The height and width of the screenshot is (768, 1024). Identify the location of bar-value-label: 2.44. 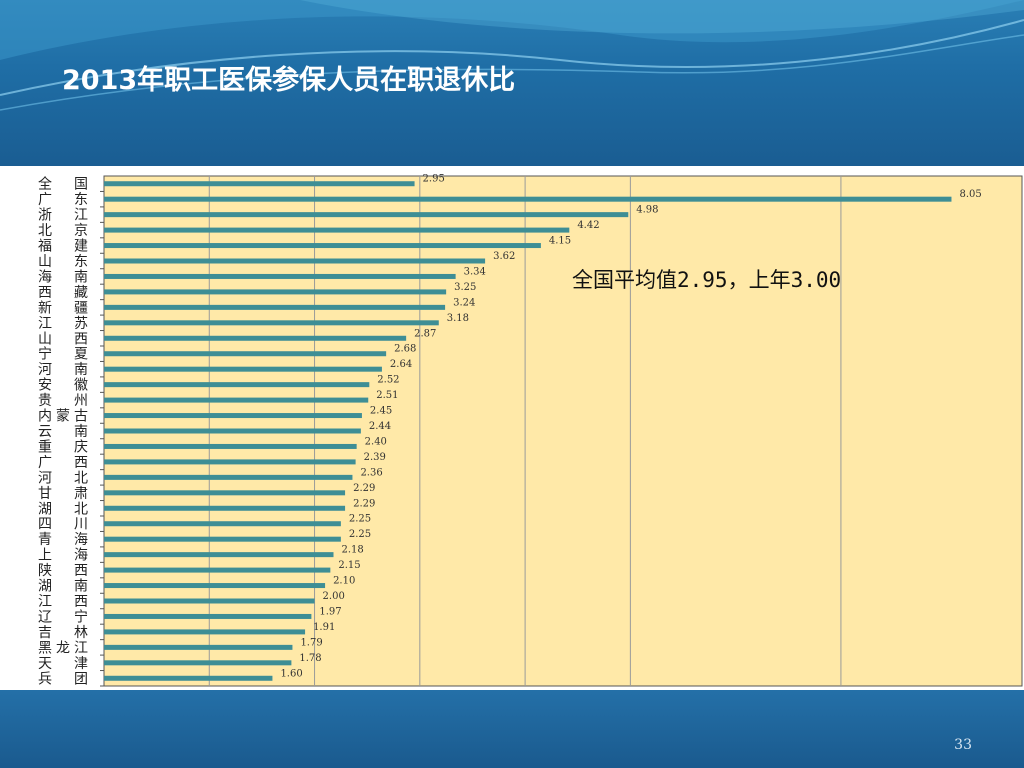
(380, 426).